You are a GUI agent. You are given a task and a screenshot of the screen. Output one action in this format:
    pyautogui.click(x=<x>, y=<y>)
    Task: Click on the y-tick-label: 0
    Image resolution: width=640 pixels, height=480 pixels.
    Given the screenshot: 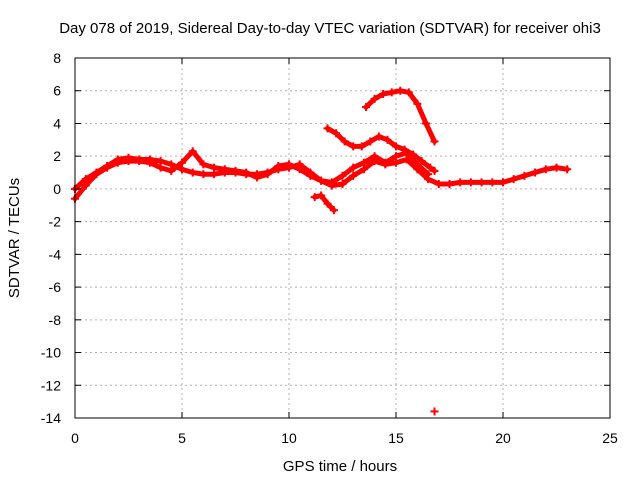 What is the action you would take?
    pyautogui.click(x=57, y=189)
    